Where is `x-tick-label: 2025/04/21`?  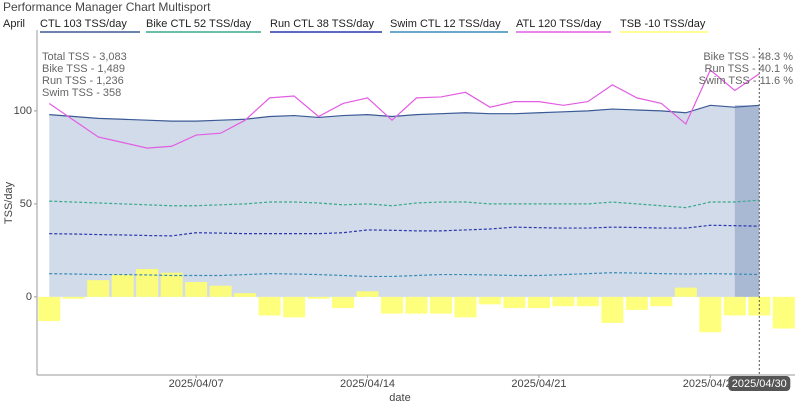
x-tick-label: 2025/04/21 is located at coordinates (538, 384).